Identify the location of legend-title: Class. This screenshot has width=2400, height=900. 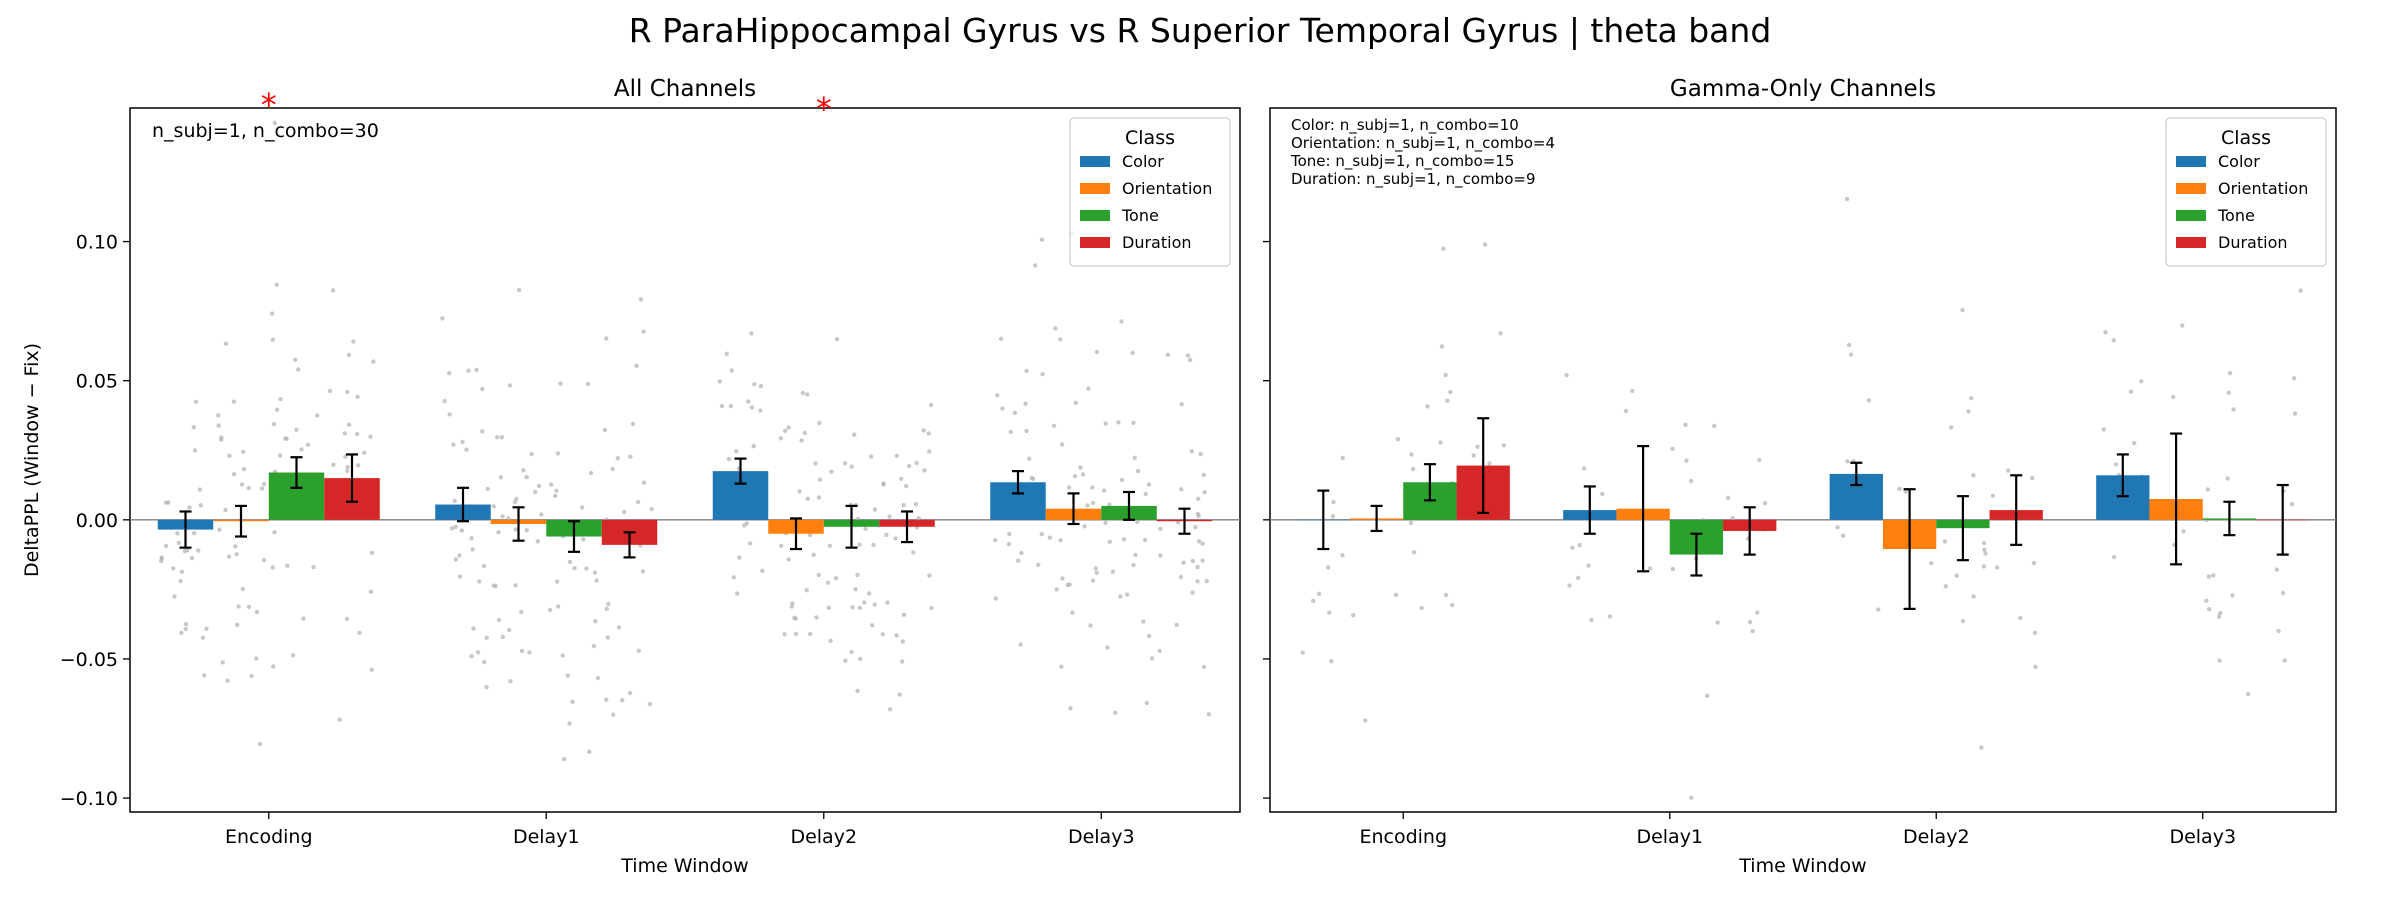
(1150, 138).